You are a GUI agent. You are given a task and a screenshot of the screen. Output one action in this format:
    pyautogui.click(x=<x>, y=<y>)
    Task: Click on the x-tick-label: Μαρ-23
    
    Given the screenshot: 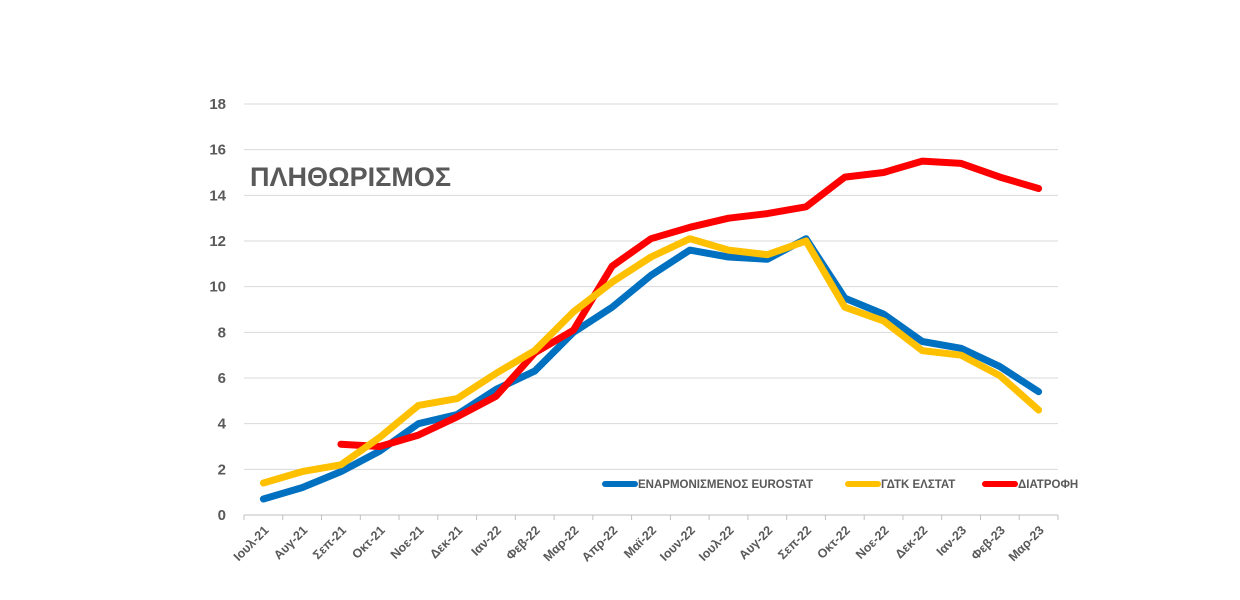 What is the action you would take?
    pyautogui.click(x=1026, y=543)
    